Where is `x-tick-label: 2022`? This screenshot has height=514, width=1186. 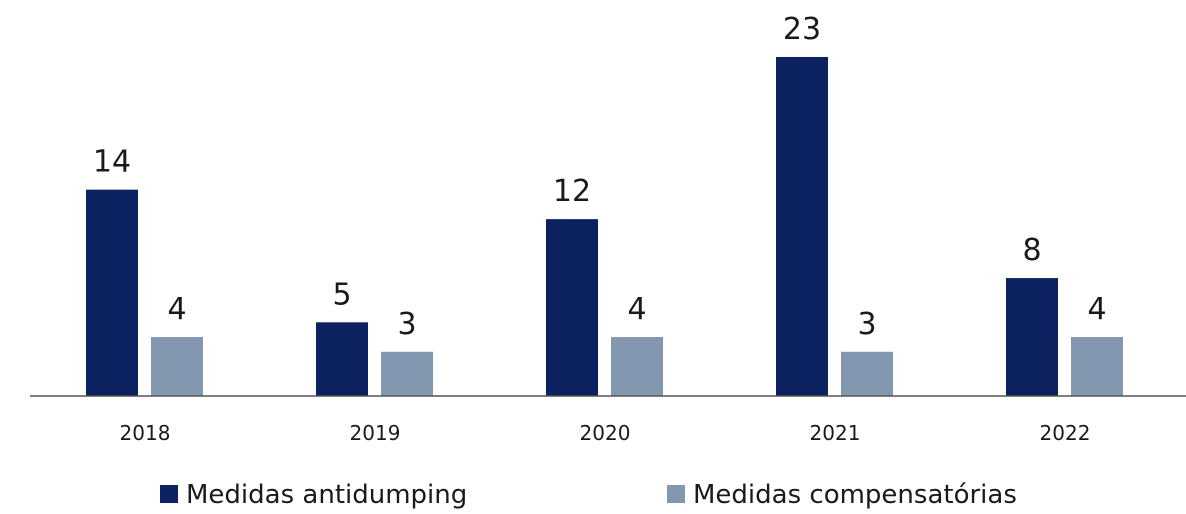
x-tick-label: 2022 is located at coordinates (1065, 433).